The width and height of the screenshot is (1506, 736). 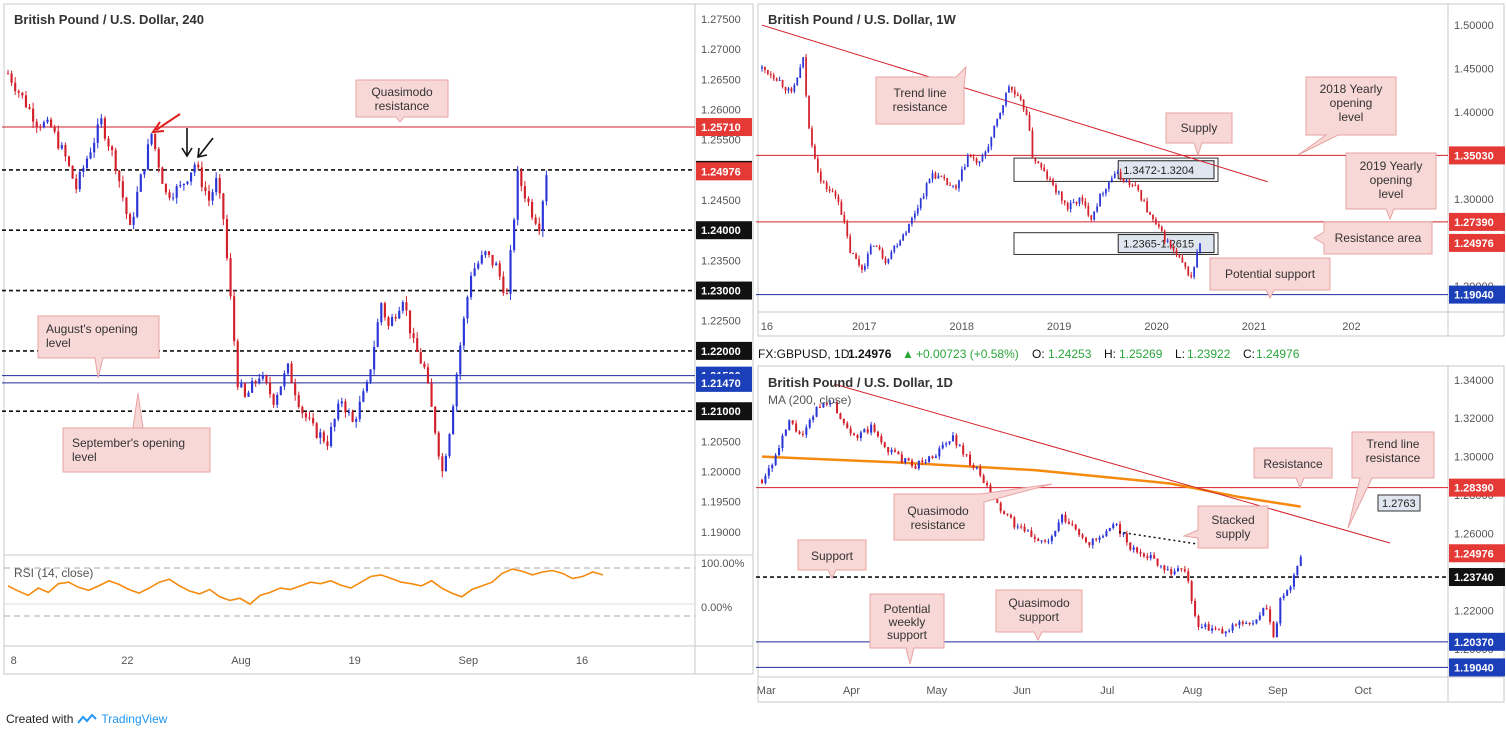 I want to click on footer-brand: TradingView, so click(x=134, y=719).